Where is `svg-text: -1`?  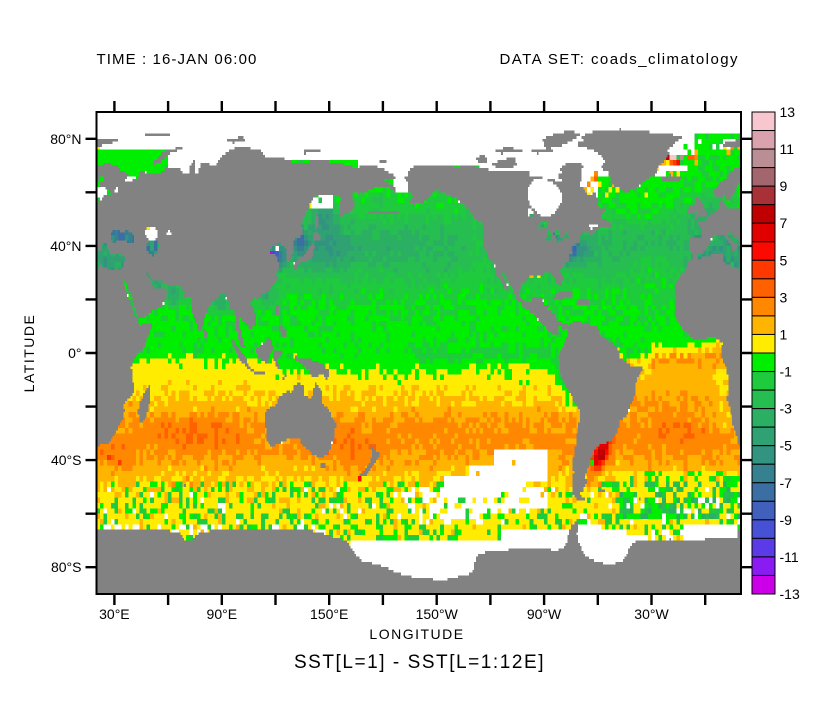
svg-text: -1 is located at coordinates (786, 372).